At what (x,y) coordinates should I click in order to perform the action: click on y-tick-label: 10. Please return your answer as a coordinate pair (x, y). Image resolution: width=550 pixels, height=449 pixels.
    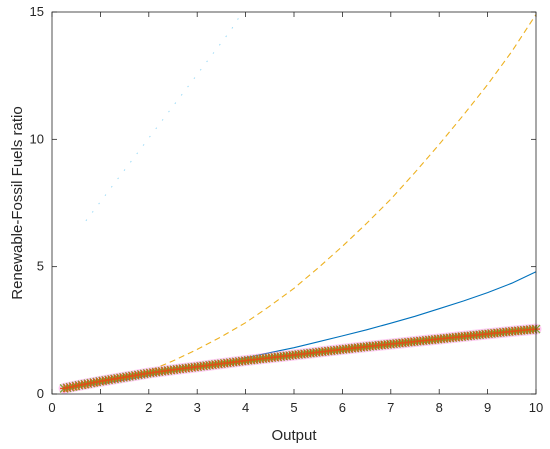
    Looking at the image, I should click on (37, 138).